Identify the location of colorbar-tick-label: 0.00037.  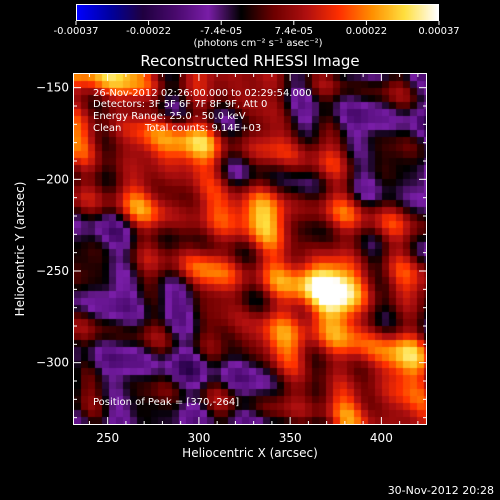
(439, 31).